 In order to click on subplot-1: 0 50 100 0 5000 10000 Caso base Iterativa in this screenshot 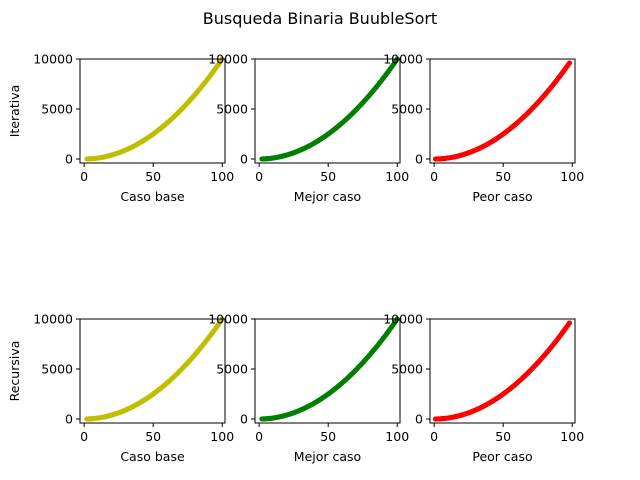, I will do `click(120, 128)`.